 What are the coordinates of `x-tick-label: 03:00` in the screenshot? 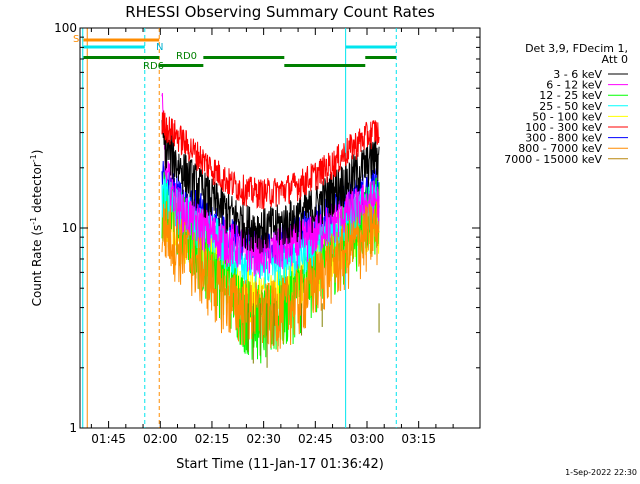 It's located at (367, 439).